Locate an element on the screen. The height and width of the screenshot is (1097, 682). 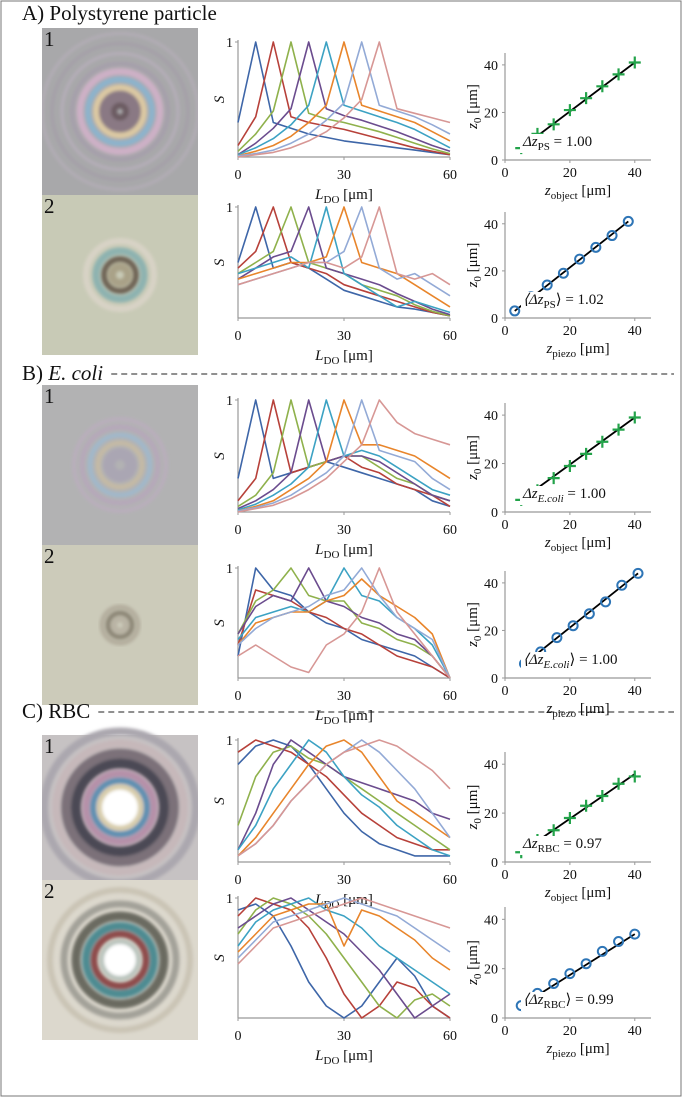
fit-annotation: ΔzPS = 1.00 is located at coordinates (557, 143).